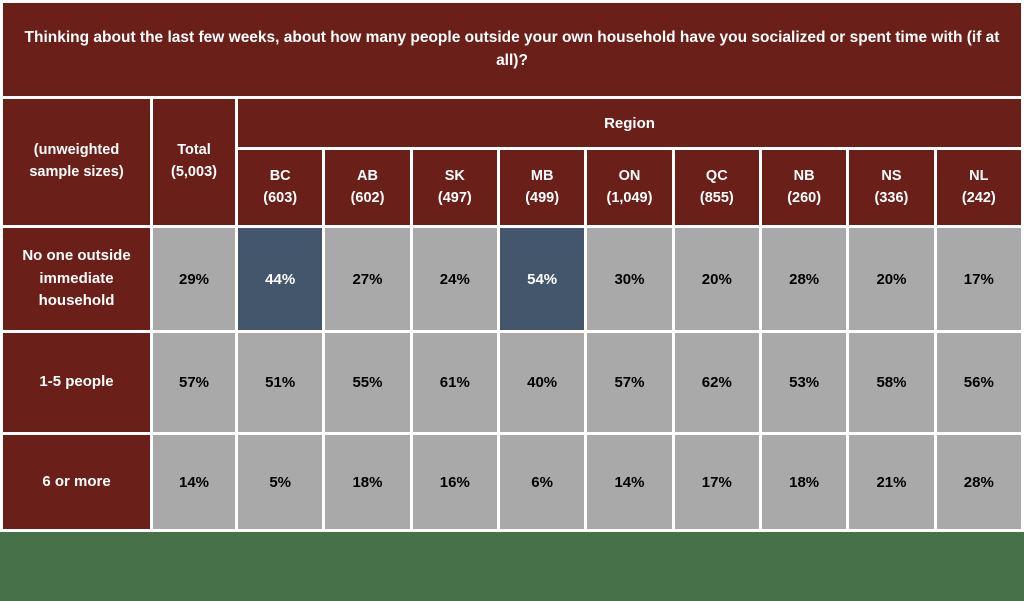 The height and width of the screenshot is (601, 1024). I want to click on region-name: NB, so click(804, 175).